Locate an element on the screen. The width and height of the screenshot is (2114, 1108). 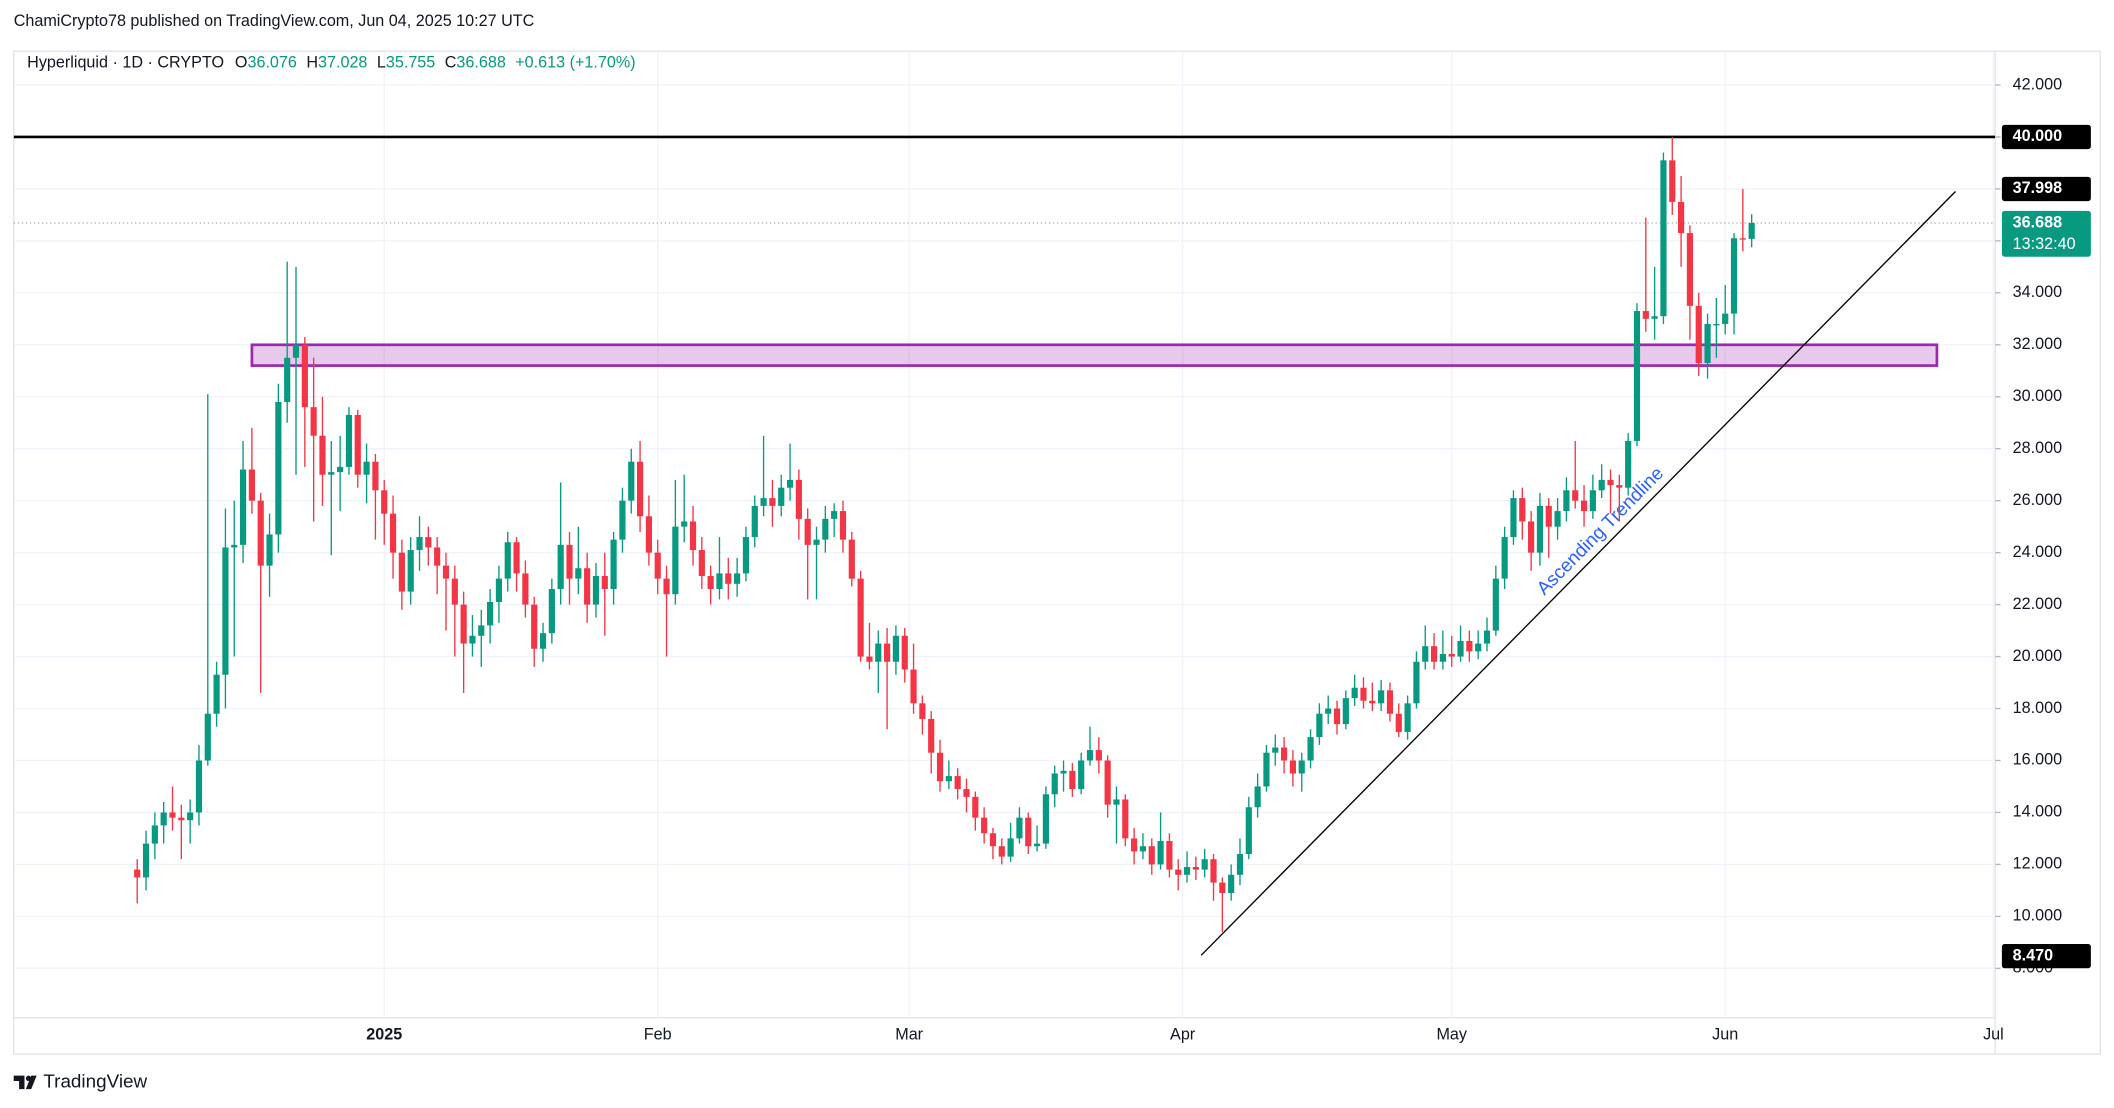
logo-icon is located at coordinates (25, 1082).